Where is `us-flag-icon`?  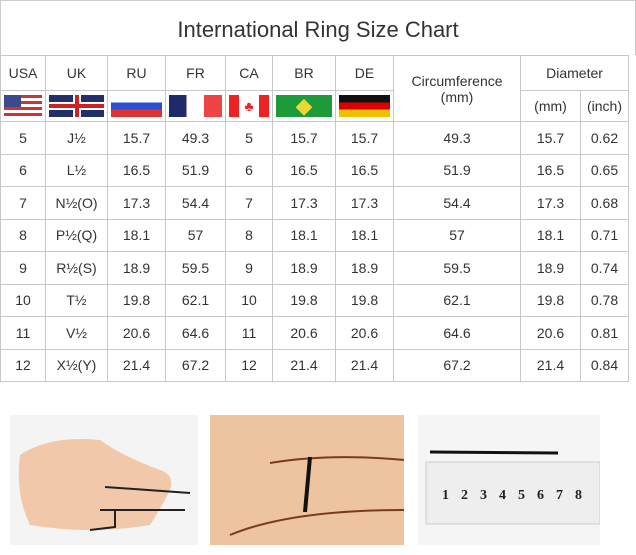 us-flag-icon is located at coordinates (23, 106).